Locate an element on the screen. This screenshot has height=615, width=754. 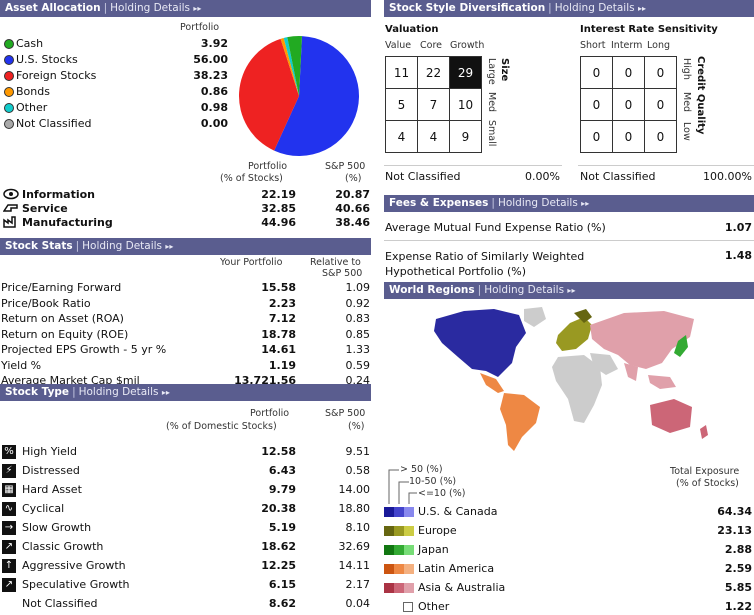
pie-slice-u-s-stocks is located at coordinates (316, 96).